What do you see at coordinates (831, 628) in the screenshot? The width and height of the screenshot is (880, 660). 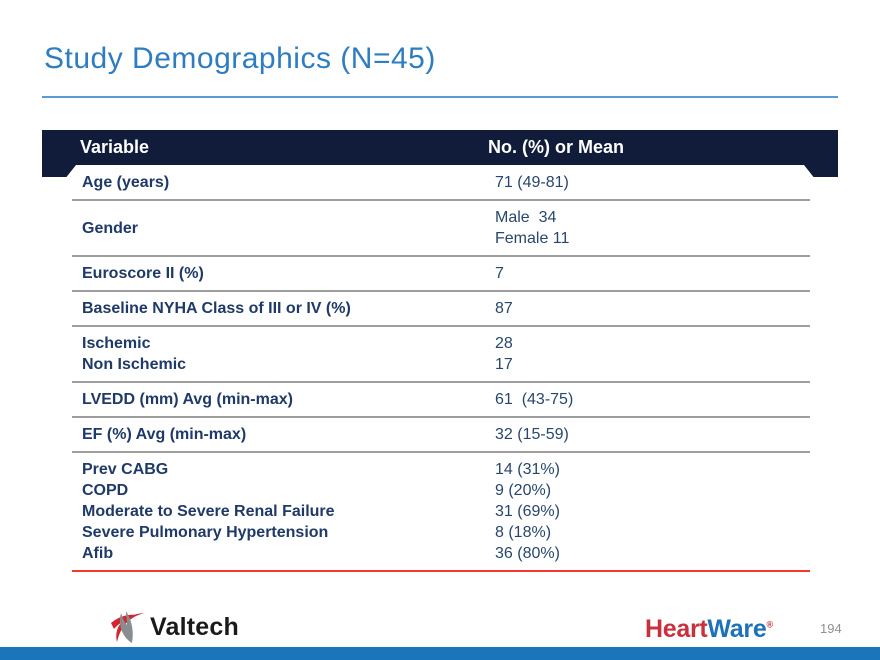 I see `page-number: 194` at bounding box center [831, 628].